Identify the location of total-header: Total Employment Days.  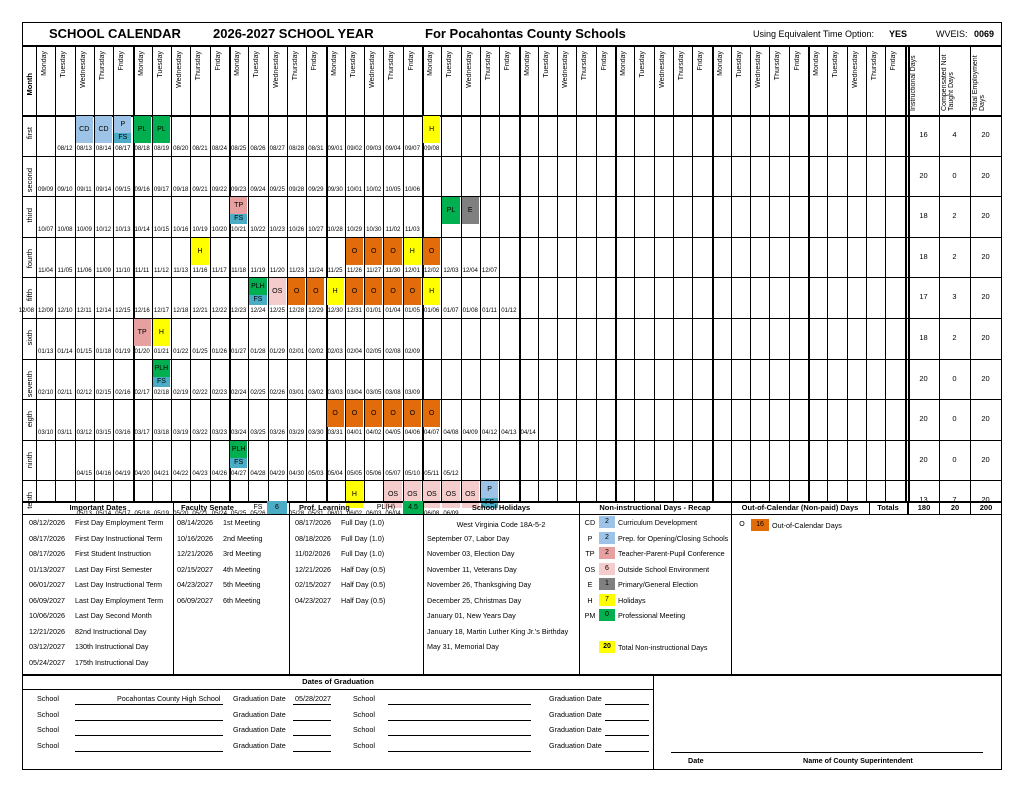
(979, 83).